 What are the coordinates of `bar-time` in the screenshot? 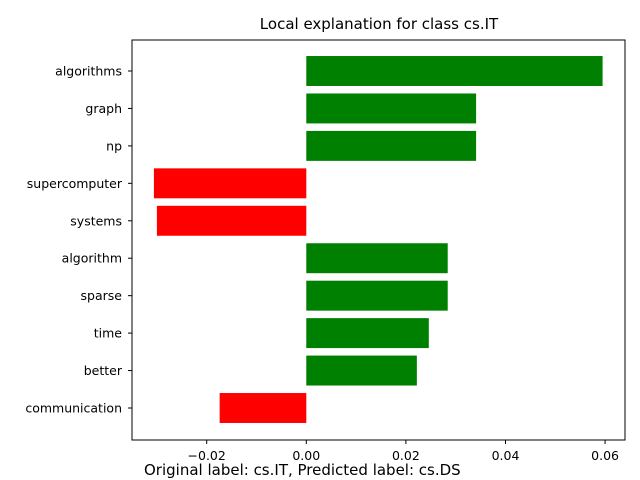 It's located at (367, 333).